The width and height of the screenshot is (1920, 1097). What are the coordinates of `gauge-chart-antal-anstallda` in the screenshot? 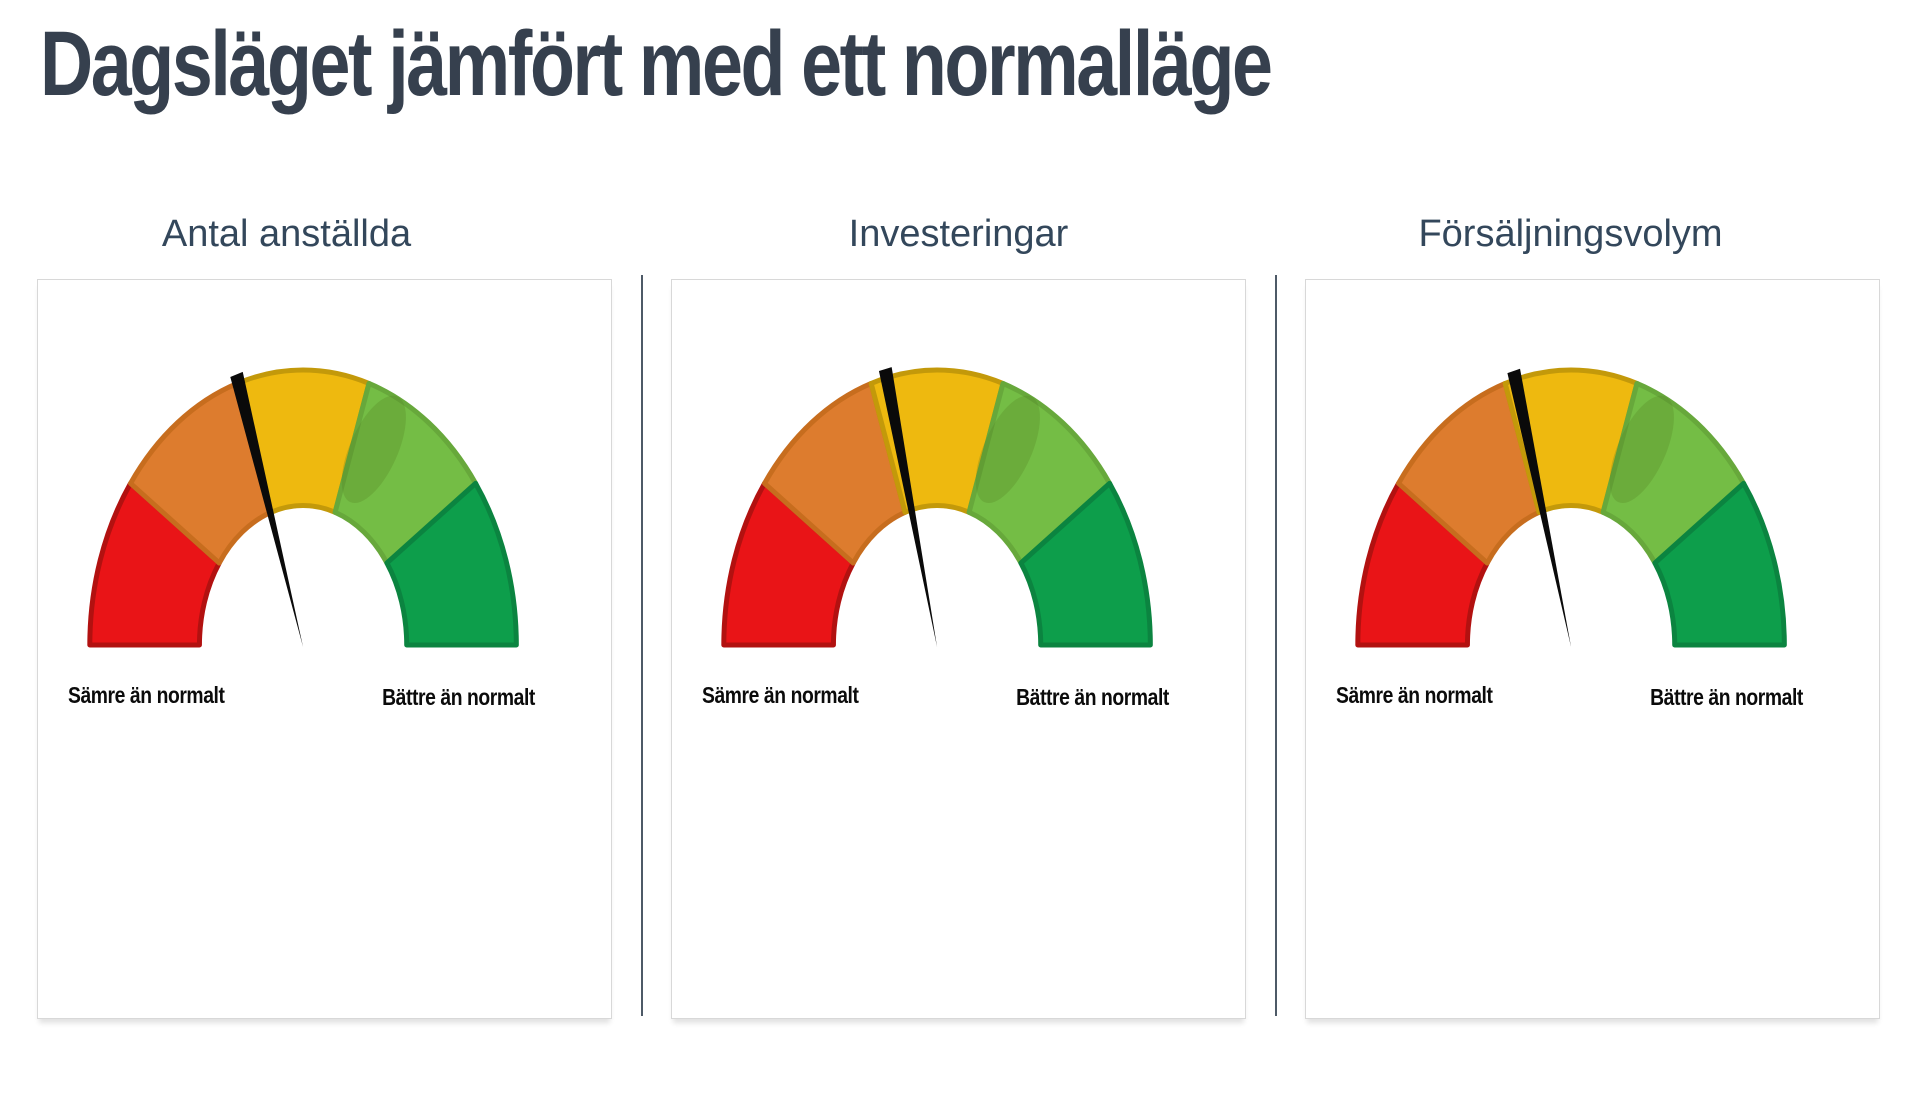 It's located at (303, 507).